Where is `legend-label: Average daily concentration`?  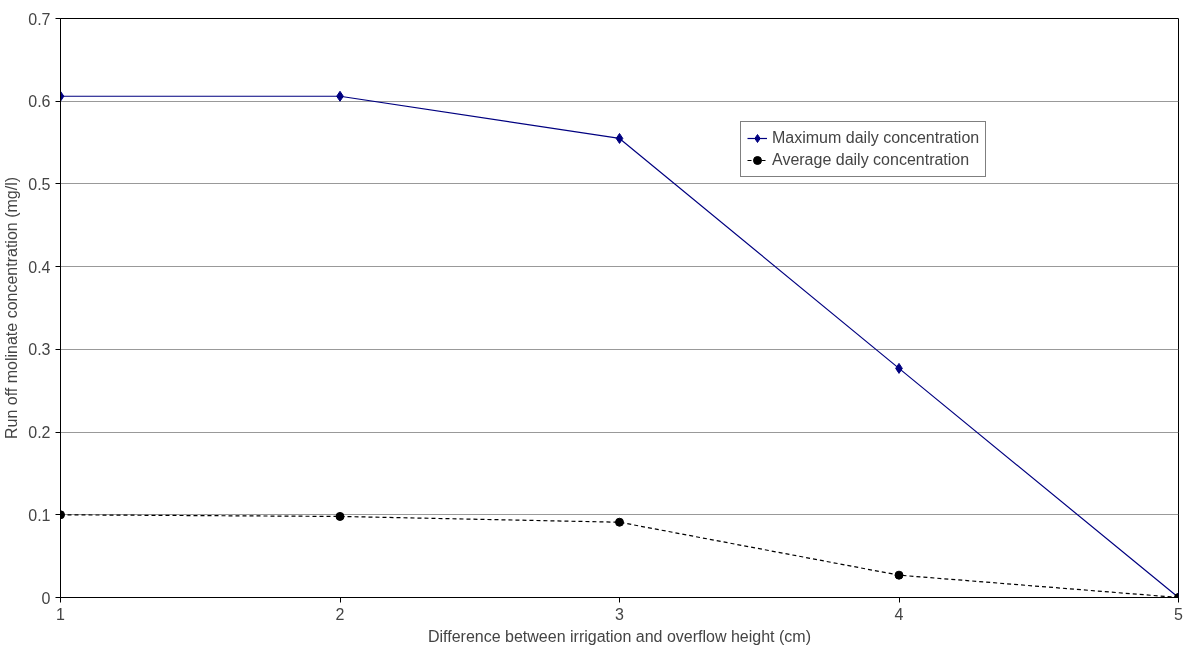 legend-label: Average daily concentration is located at coordinates (871, 160).